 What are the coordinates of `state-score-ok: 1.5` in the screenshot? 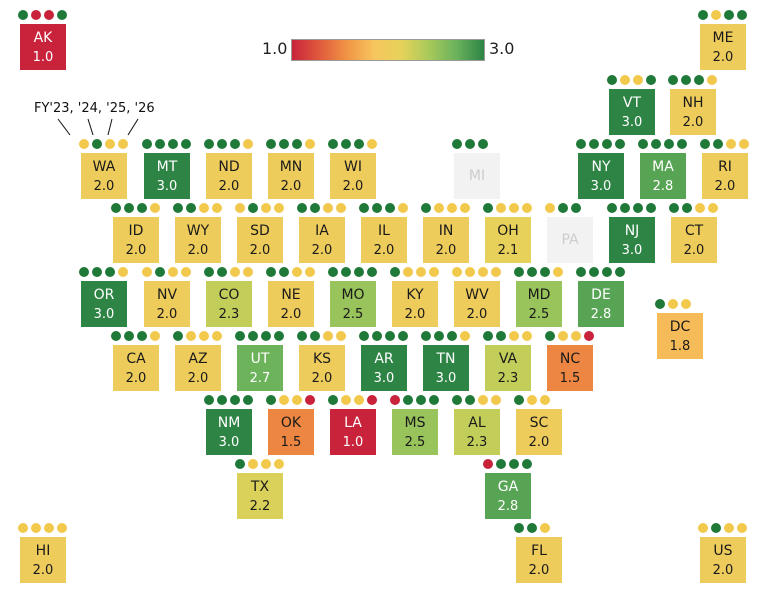 It's located at (291, 442).